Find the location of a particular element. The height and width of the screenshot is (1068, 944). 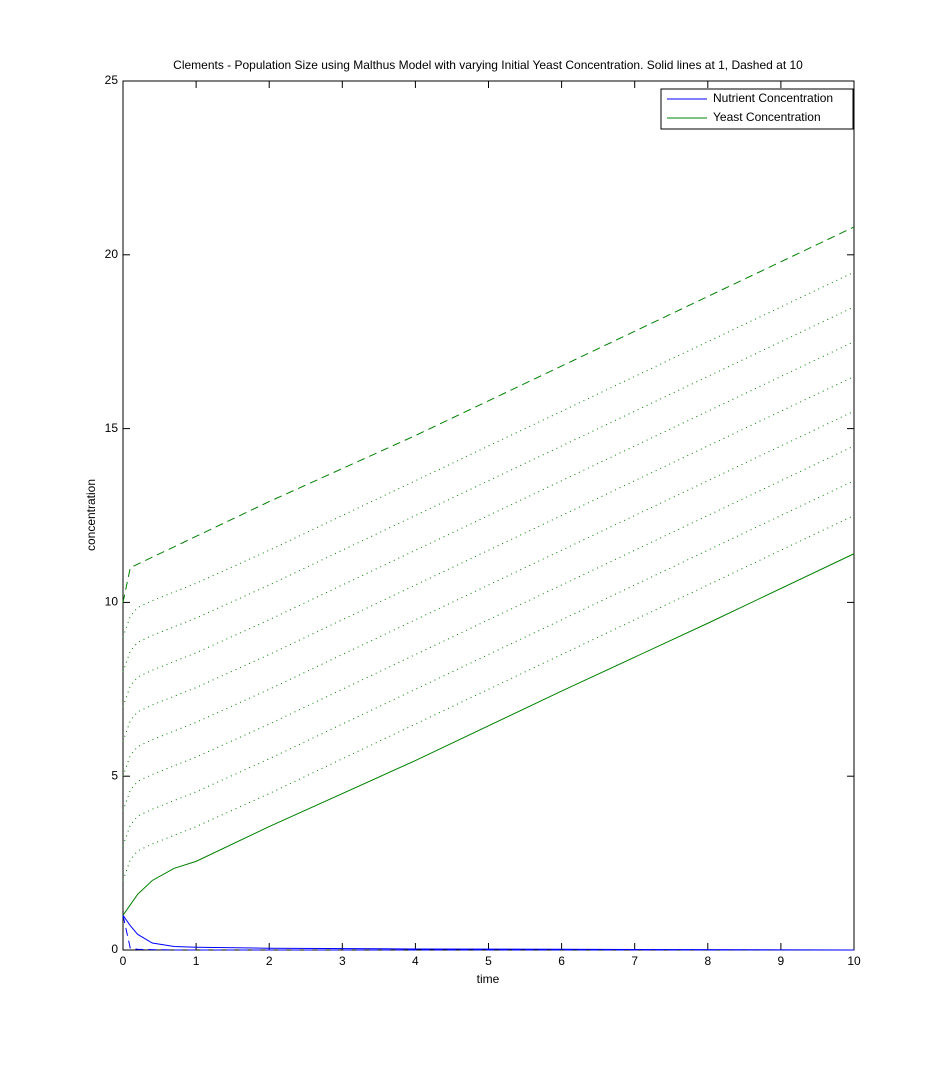

legend-label: Yeast Concentration is located at coordinates (767, 117).